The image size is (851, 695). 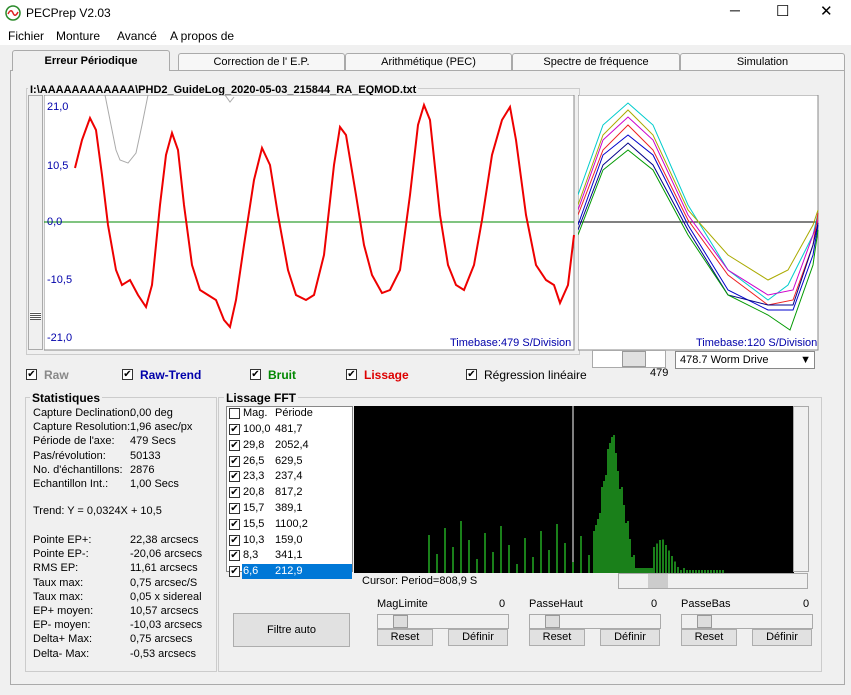 What do you see at coordinates (58, 582) in the screenshot?
I see `stat-label: Taux max:` at bounding box center [58, 582].